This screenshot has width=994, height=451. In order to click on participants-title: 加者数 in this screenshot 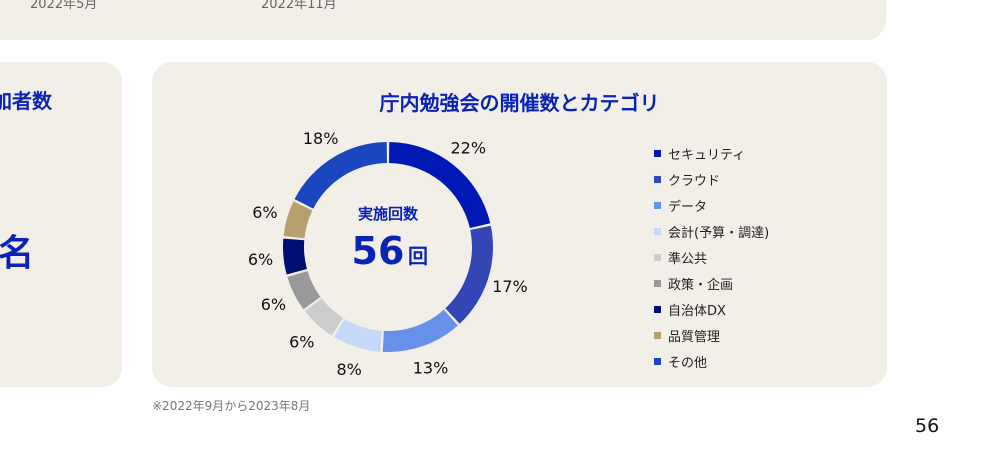, I will do `click(26, 101)`.